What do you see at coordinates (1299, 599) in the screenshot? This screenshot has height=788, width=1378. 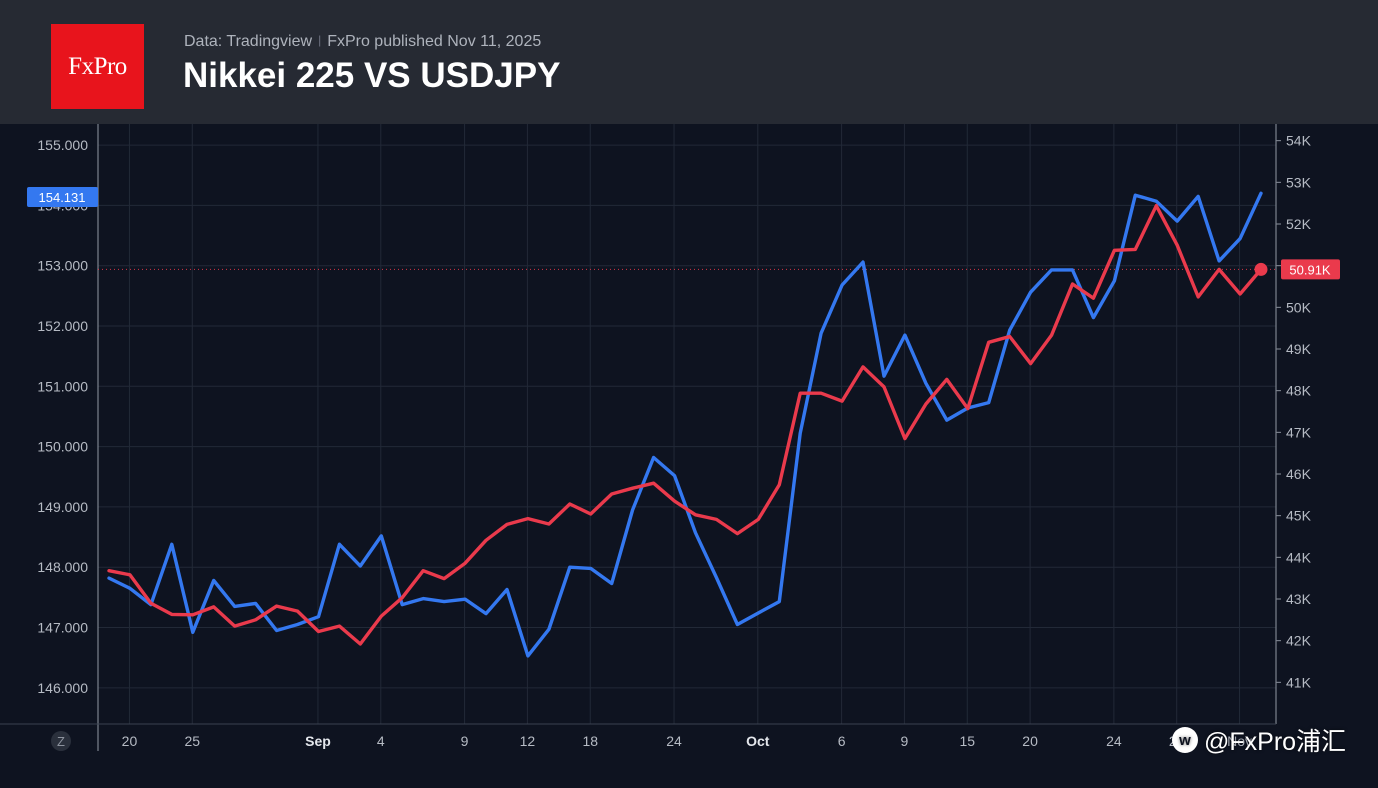 I see `right-tick-label: 43K` at bounding box center [1299, 599].